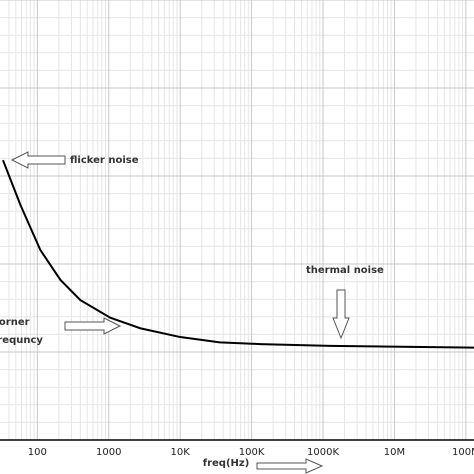  Describe the element at coordinates (37, 452) in the screenshot. I see `x-tick-label: 100` at that location.